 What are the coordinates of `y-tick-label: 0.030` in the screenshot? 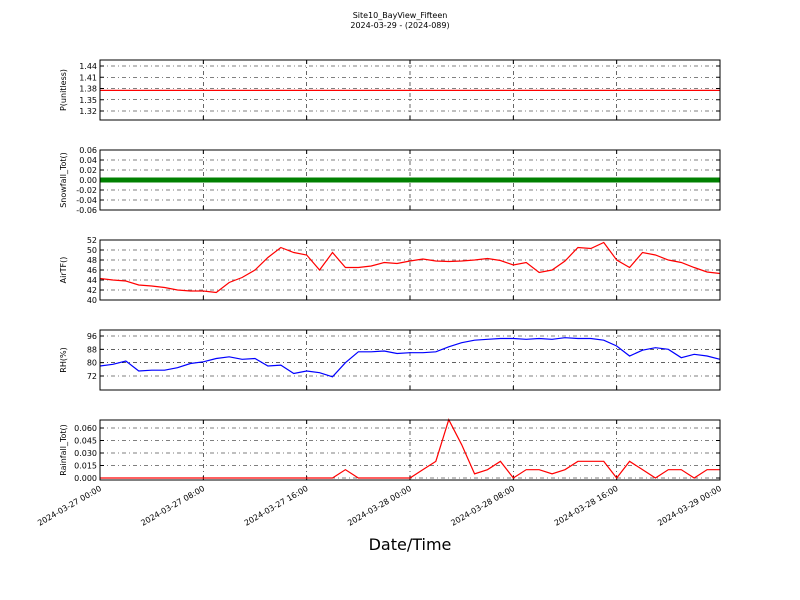 It's located at (85, 453).